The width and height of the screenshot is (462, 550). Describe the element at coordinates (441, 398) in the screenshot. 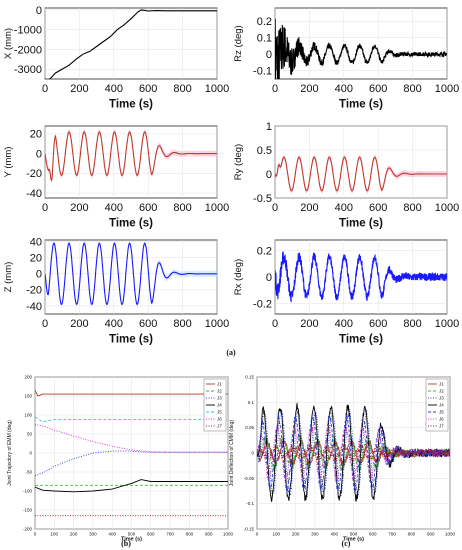

I see `legend-label: J3` at that location.